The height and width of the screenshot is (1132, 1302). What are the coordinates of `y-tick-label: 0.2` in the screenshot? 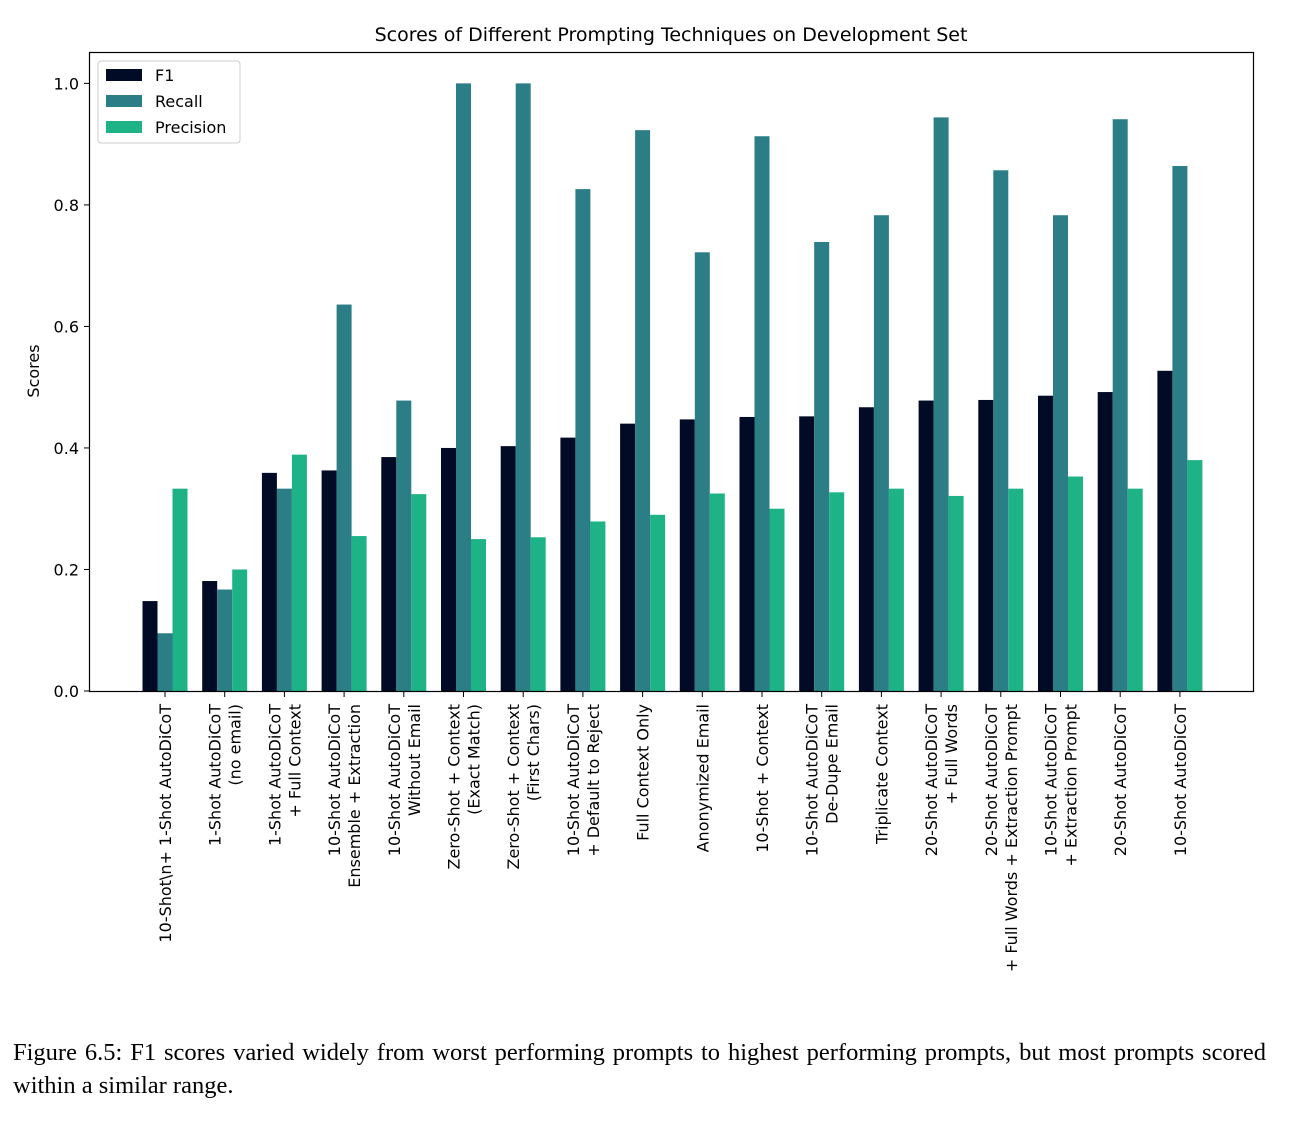 It's located at (66, 569).